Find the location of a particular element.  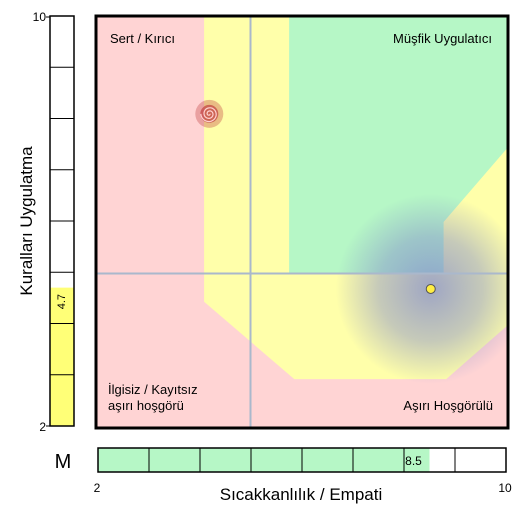

quadrant-label-top-right: Müşfik Uygulatıcı is located at coordinates (442, 38).